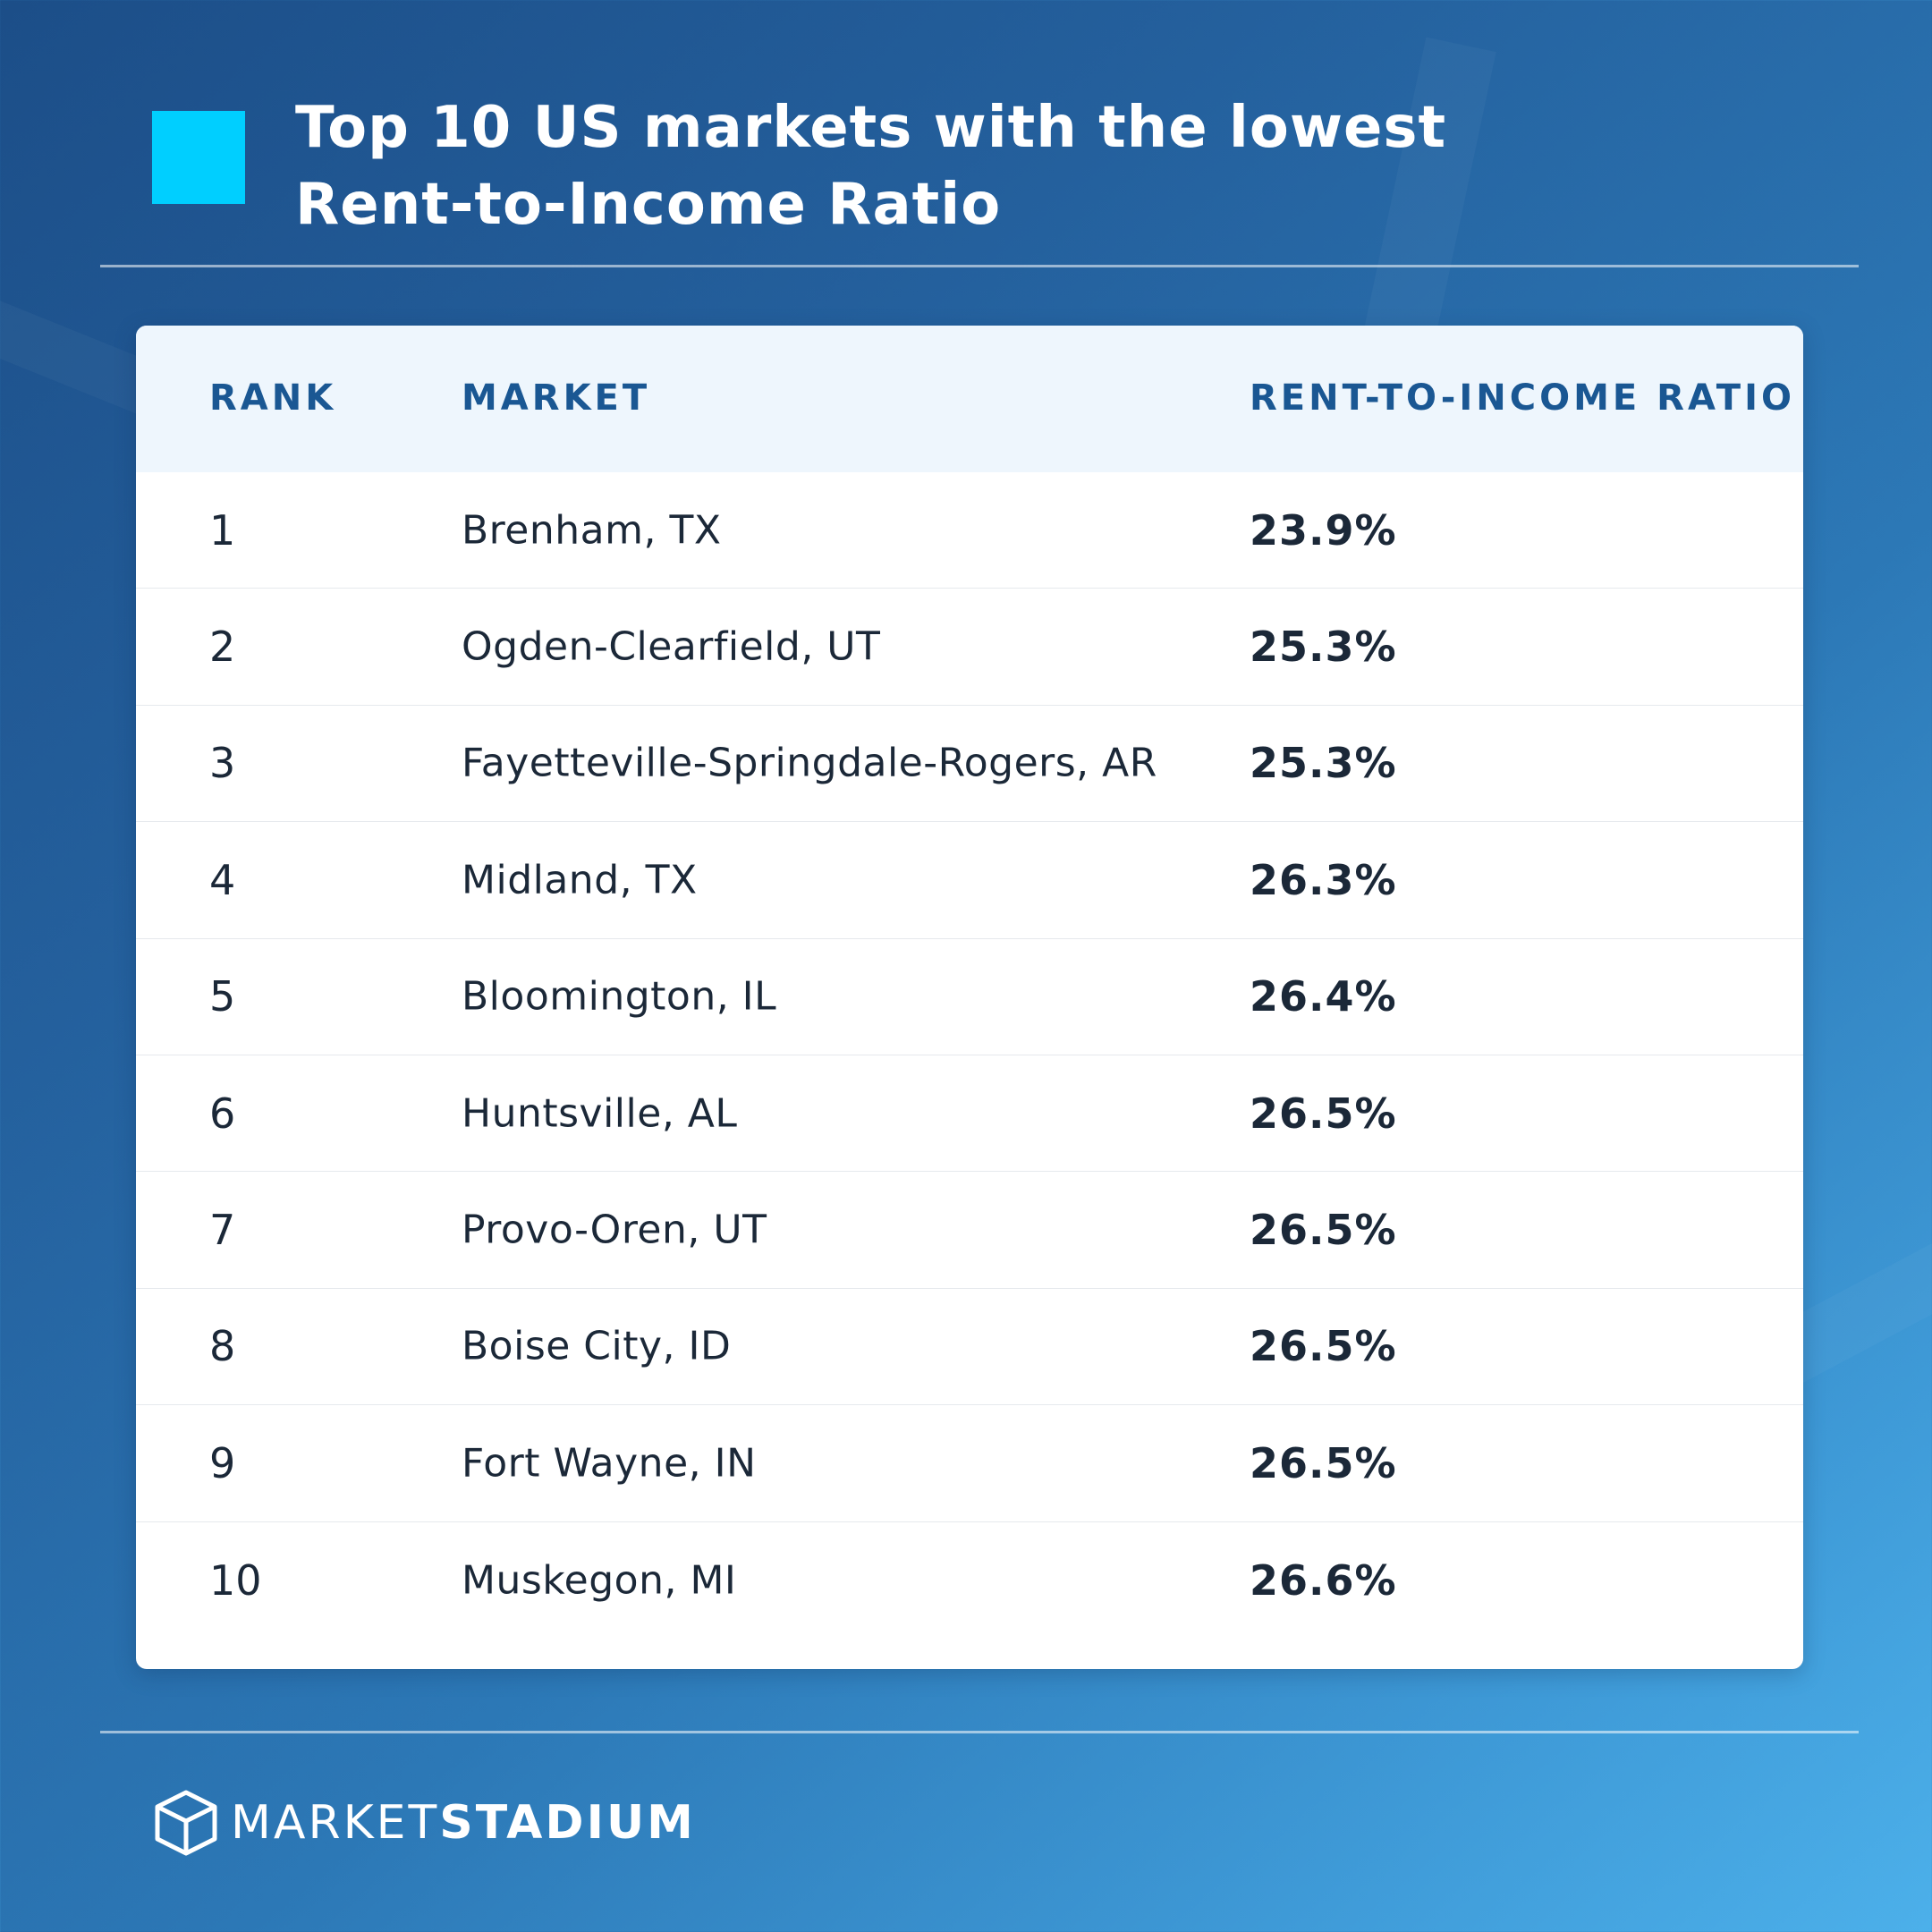 The image size is (1932, 1932). Describe the element at coordinates (1323, 1580) in the screenshot. I see `ratio-cell: 26.6%` at that location.